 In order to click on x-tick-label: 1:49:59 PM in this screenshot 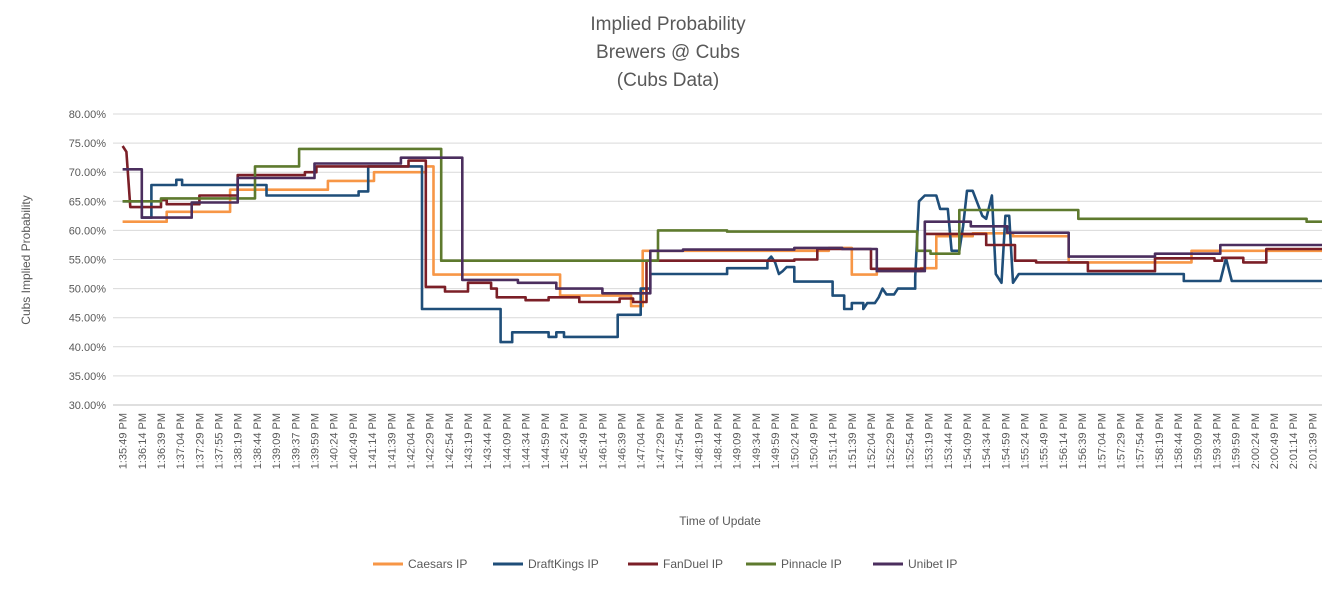, I will do `click(776, 441)`.